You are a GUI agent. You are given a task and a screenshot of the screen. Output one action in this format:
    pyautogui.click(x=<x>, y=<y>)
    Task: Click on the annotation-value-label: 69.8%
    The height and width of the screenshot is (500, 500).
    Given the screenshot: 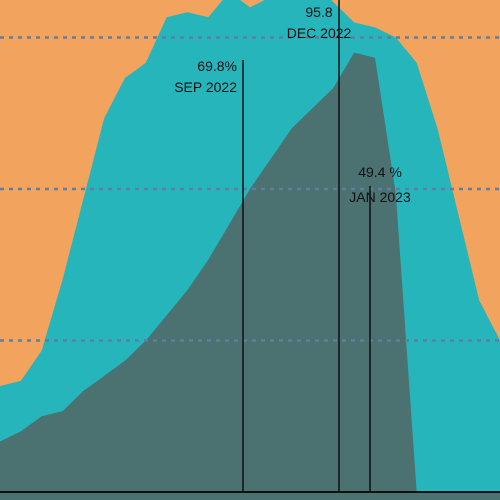 What is the action you would take?
    pyautogui.click(x=217, y=66)
    